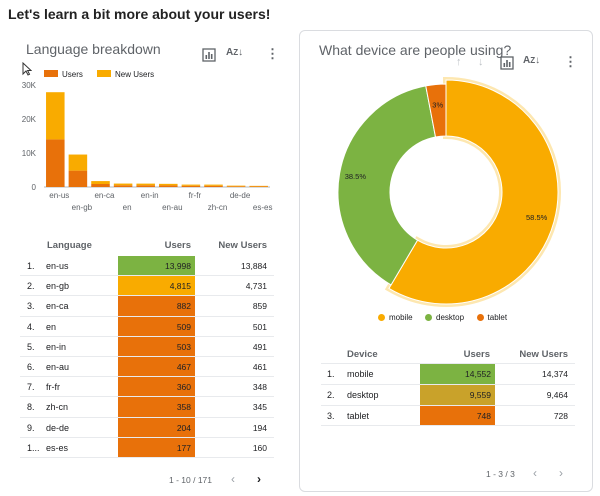  What do you see at coordinates (560, 415) in the screenshot?
I see `row-new-users: 728` at bounding box center [560, 415].